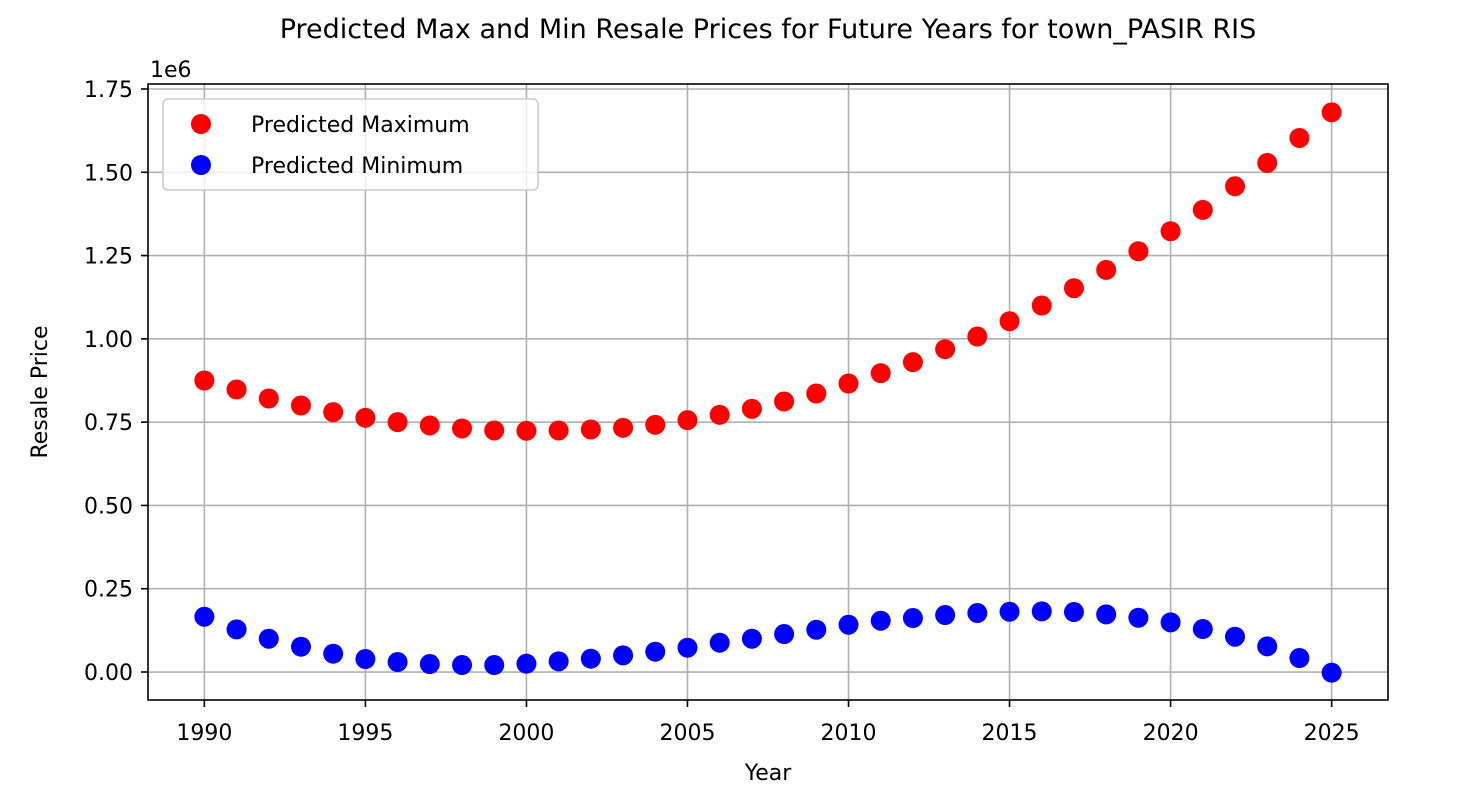 This screenshot has width=1483, height=791. I want to click on x-tick-label: 2025, so click(1332, 733).